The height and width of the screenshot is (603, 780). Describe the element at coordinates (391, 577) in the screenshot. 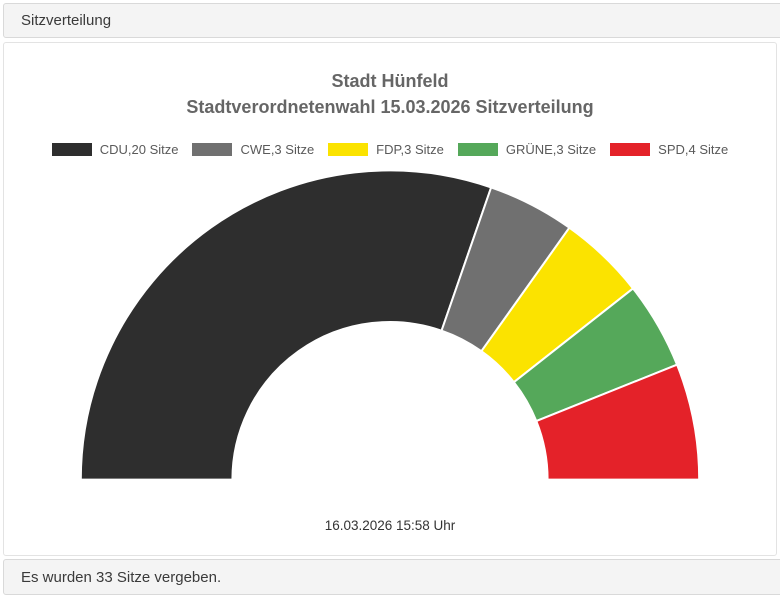

I see `status-bar: Es wurden 33 Sitze vergeben.` at that location.